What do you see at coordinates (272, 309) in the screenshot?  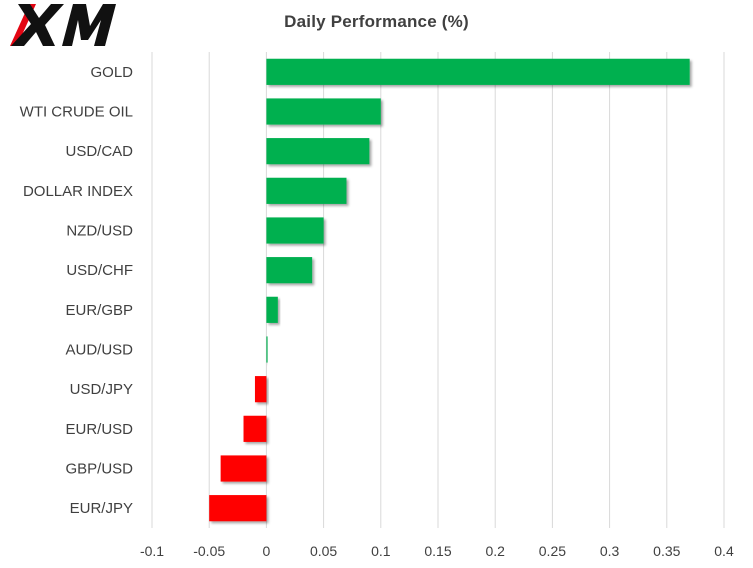 I see `bar-eur-gbp` at bounding box center [272, 309].